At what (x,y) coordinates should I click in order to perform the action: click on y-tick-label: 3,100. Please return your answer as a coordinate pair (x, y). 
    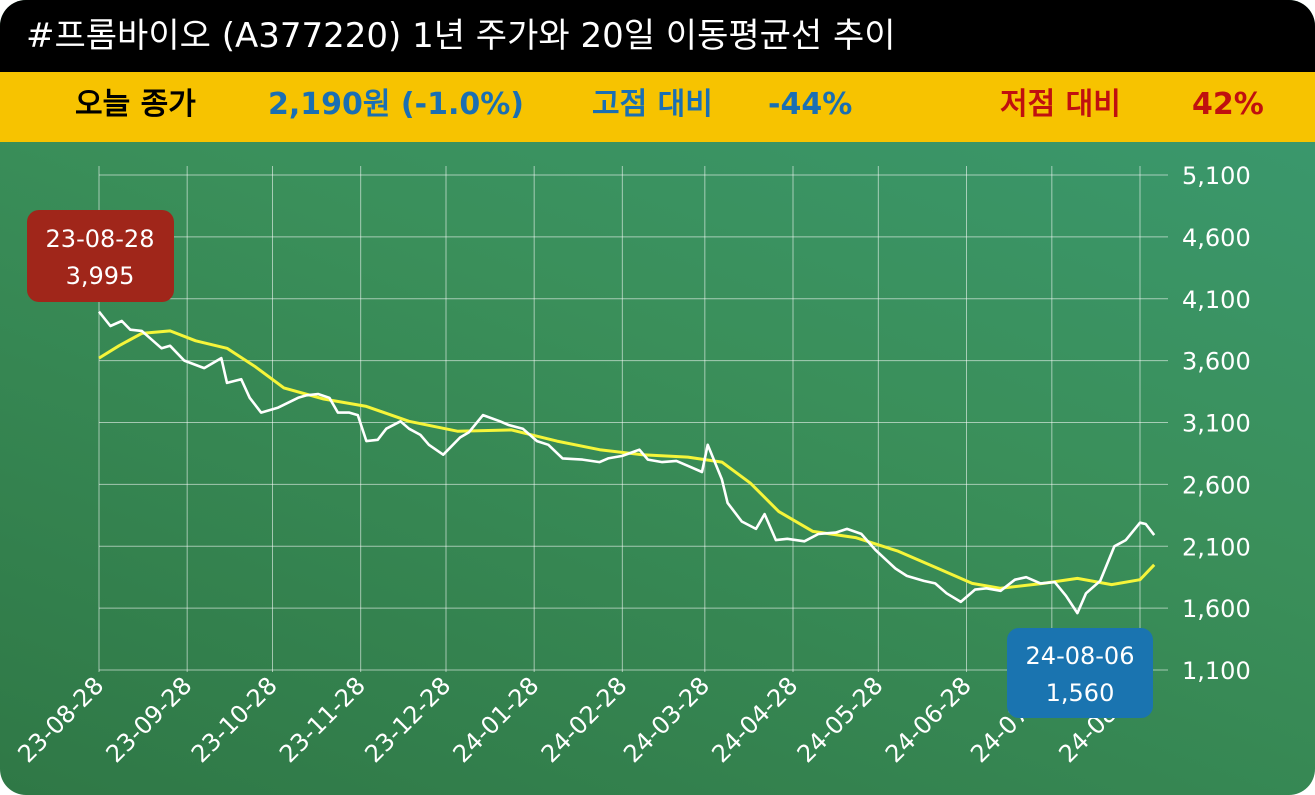
    Looking at the image, I should click on (1216, 424).